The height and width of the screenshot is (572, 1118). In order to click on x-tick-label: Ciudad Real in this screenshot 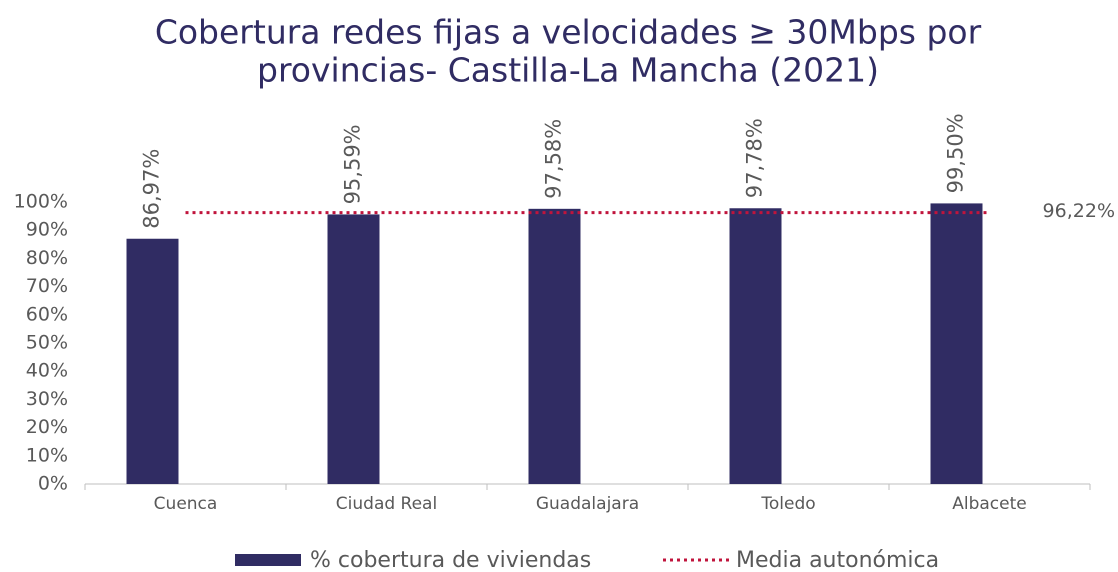, I will do `click(386, 504)`.